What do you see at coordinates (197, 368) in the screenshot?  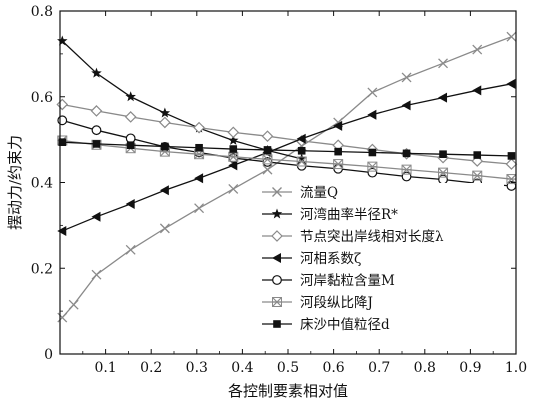 I see `x-tick-label: 0.3` at bounding box center [197, 368].